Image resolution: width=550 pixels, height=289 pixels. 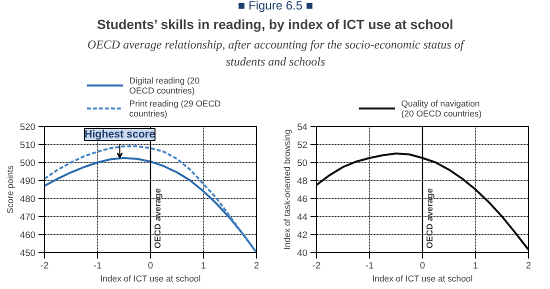 I want to click on y-tick-label: 520, so click(x=28, y=127).